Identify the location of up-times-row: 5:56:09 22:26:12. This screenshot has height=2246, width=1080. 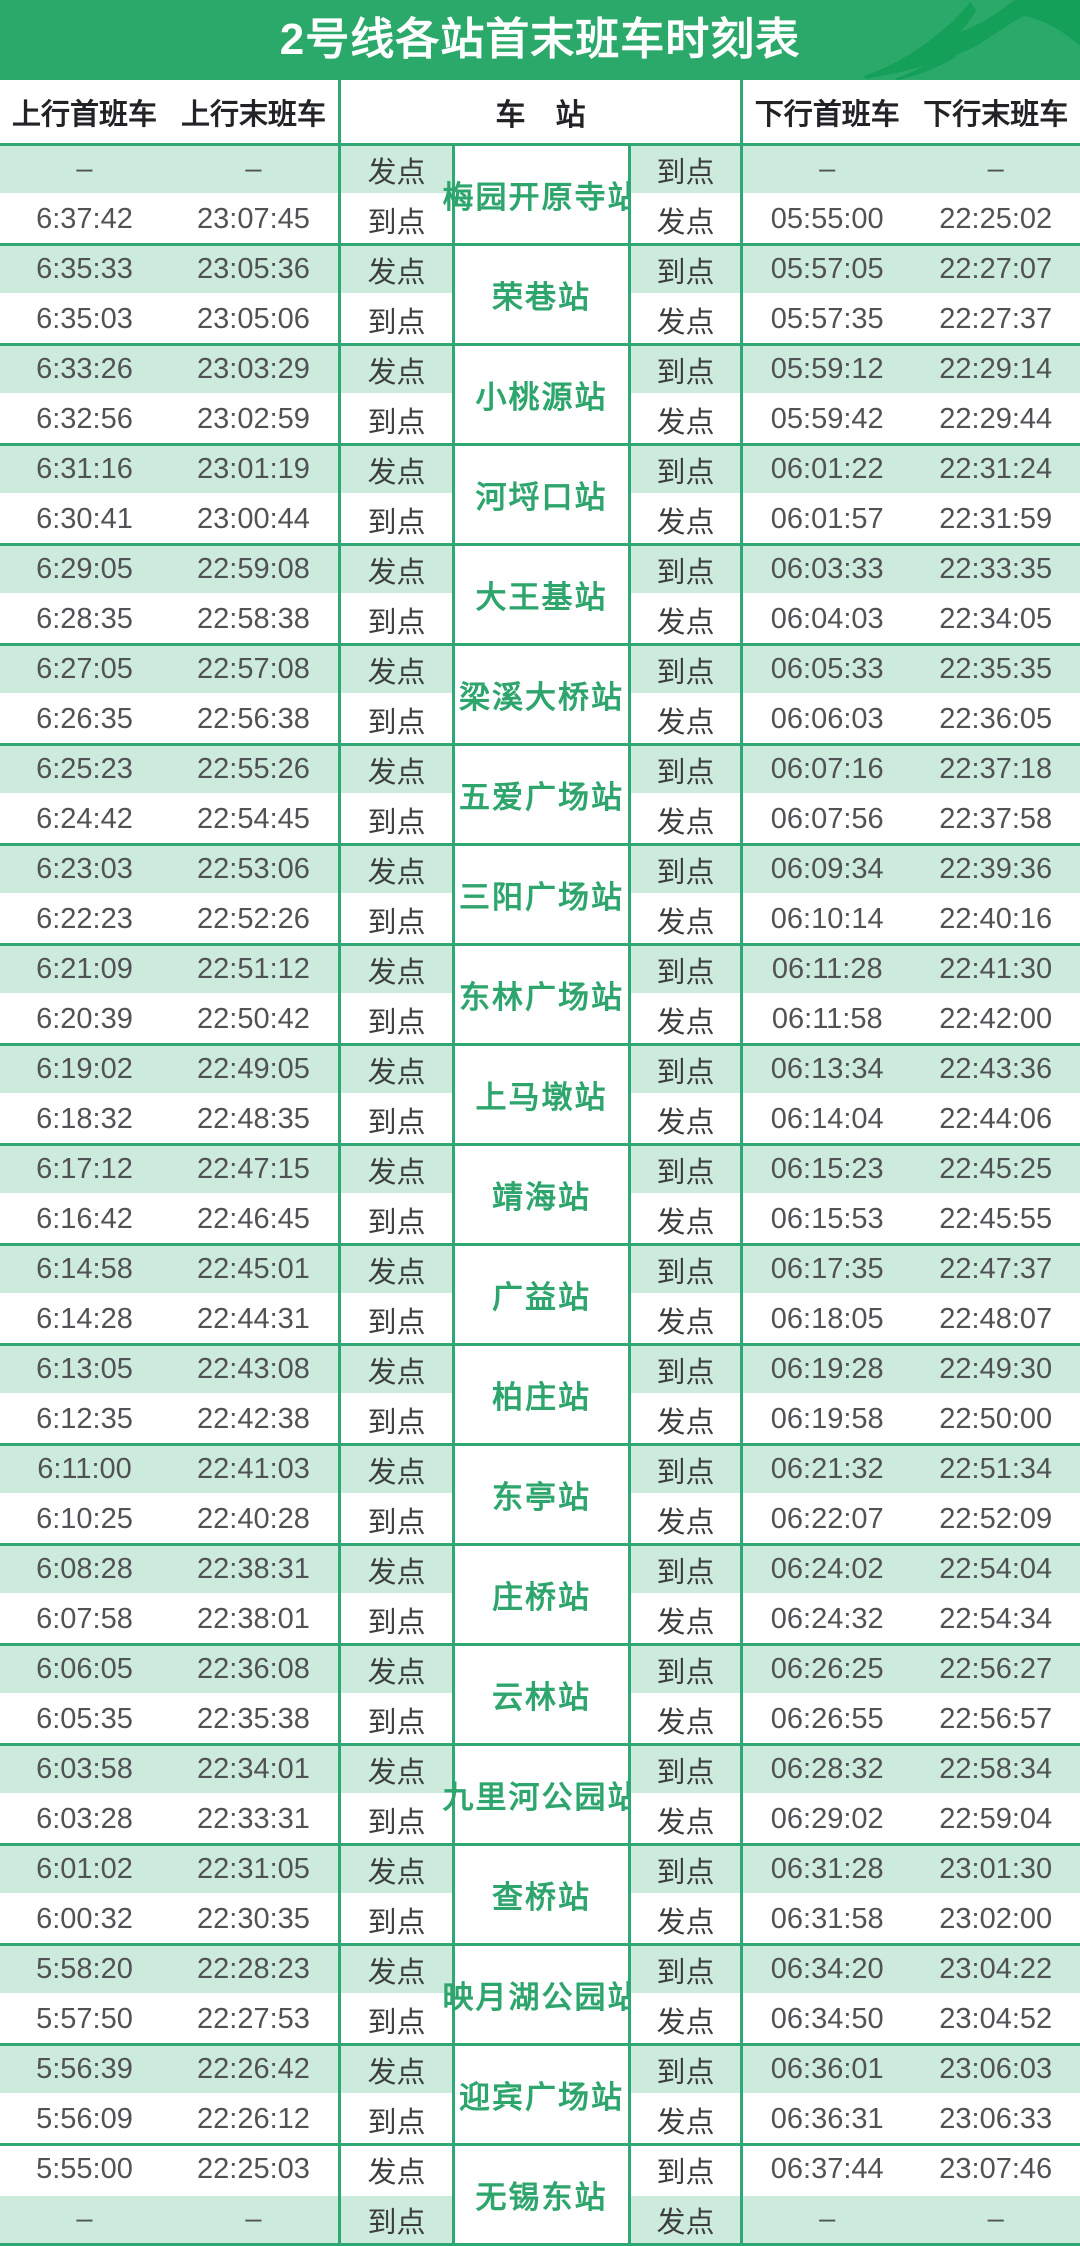
(169, 2119).